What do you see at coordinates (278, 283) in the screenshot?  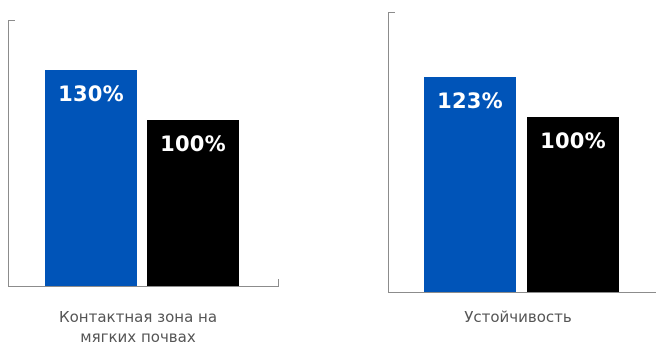 I see `axis-right-tick` at bounding box center [278, 283].